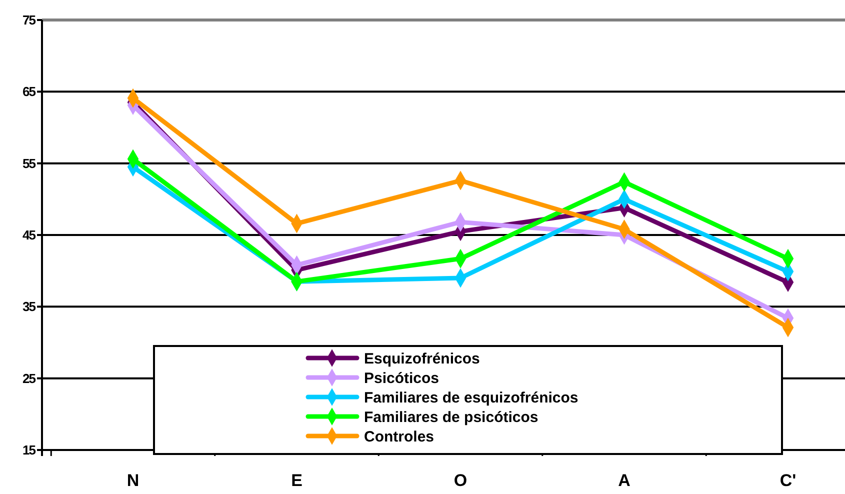 The height and width of the screenshot is (494, 845). Describe the element at coordinates (29, 450) in the screenshot. I see `y-tick-label: 15` at that location.